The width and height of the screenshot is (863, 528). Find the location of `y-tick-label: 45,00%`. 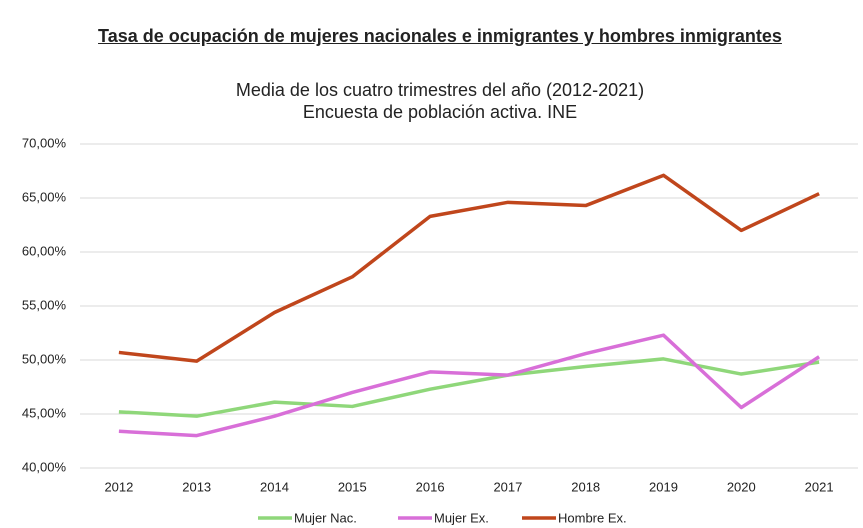

y-tick-label: 45,00% is located at coordinates (44, 412).